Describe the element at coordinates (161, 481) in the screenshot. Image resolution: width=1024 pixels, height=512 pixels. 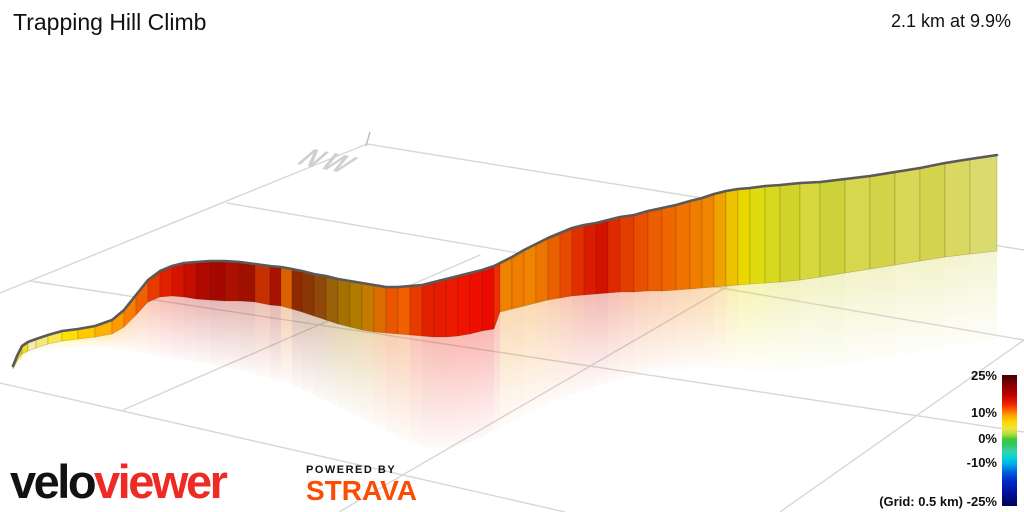
I see `veloviewer-logo-viewer: viewer` at that location.